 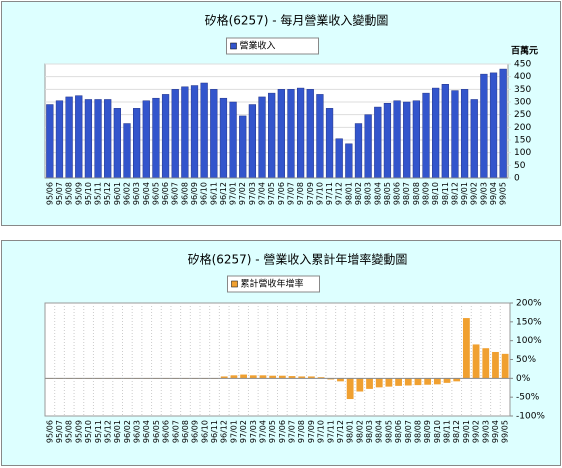 I want to click on x-tick-label: 96/10, so click(x=204, y=193).